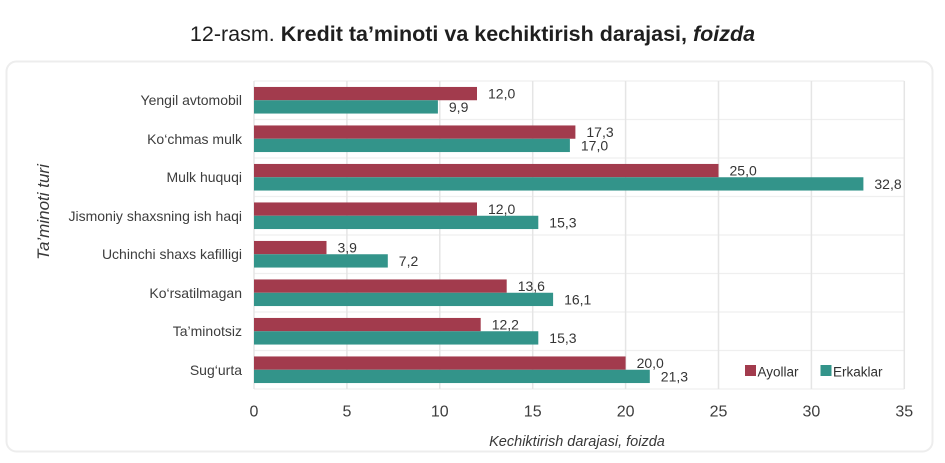 The image size is (945, 463). Describe the element at coordinates (887, 184) in the screenshot. I see `svg-text: 32,8` at that location.